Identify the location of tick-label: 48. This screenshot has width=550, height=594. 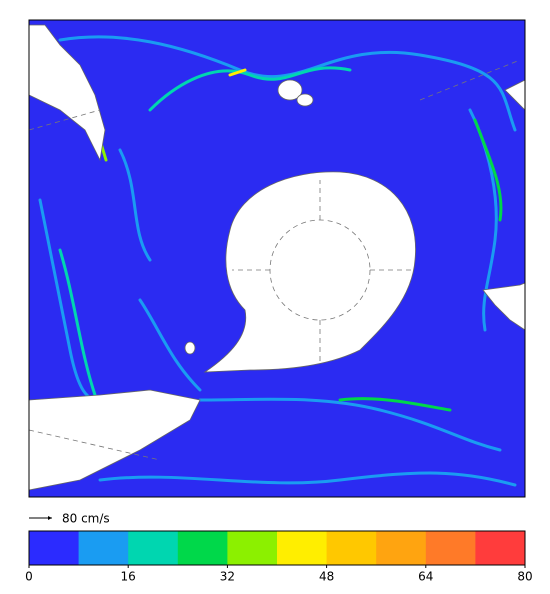
(326, 577).